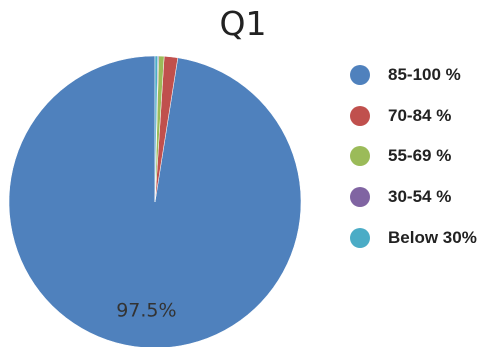  I want to click on pie-data-label-0: 97.5%, so click(146, 311).